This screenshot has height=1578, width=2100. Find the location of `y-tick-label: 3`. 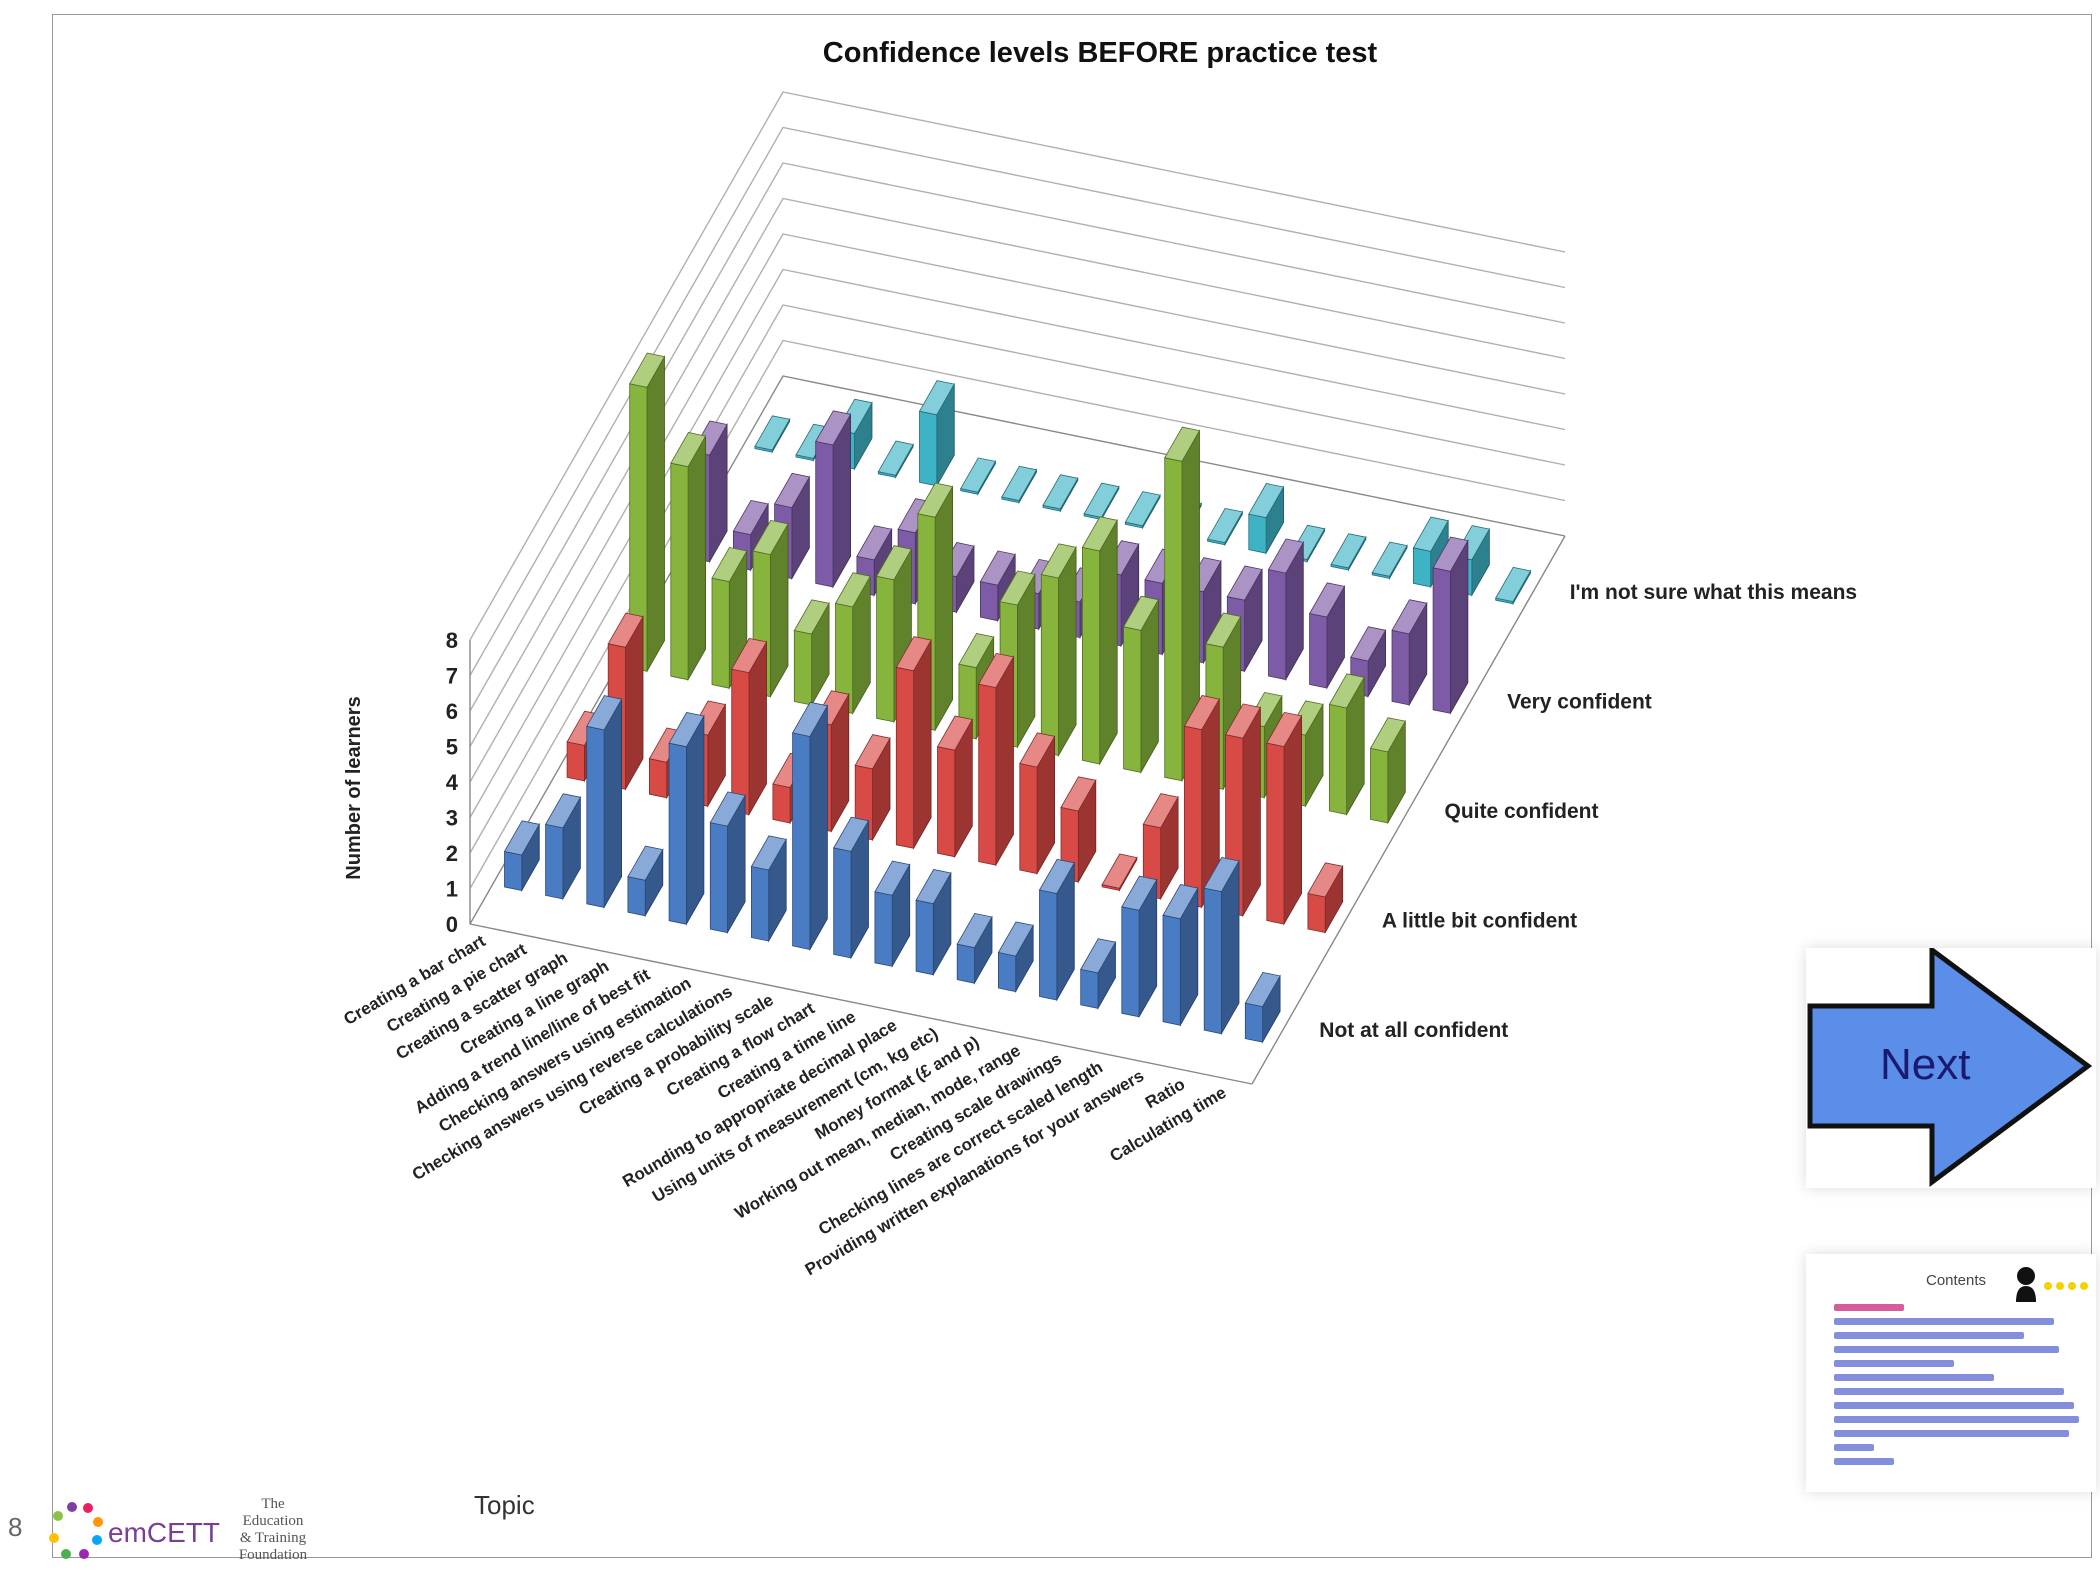

y-tick-label: 3 is located at coordinates (452, 818).